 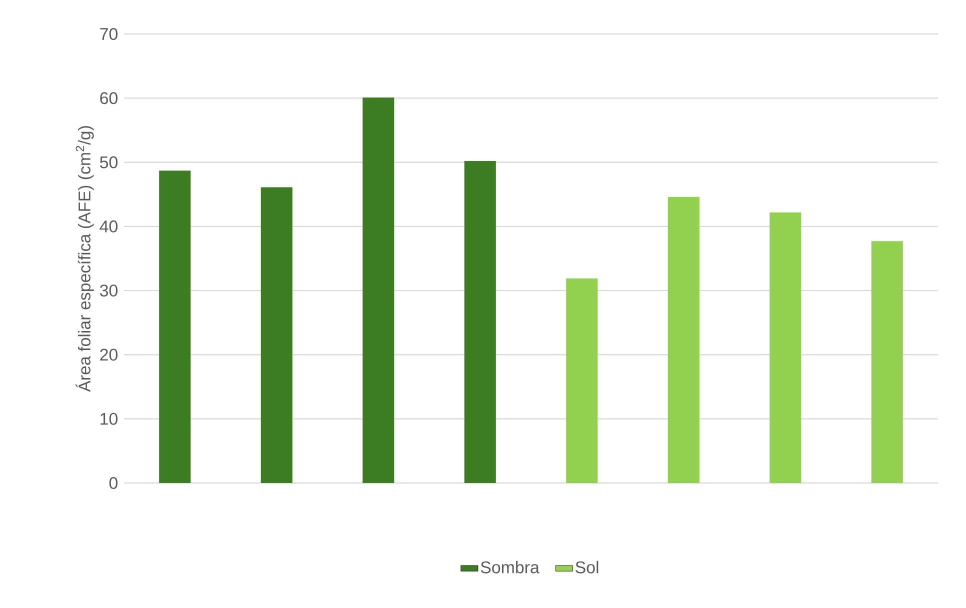 What do you see at coordinates (109, 34) in the screenshot?
I see `y-tick-label: 70` at bounding box center [109, 34].